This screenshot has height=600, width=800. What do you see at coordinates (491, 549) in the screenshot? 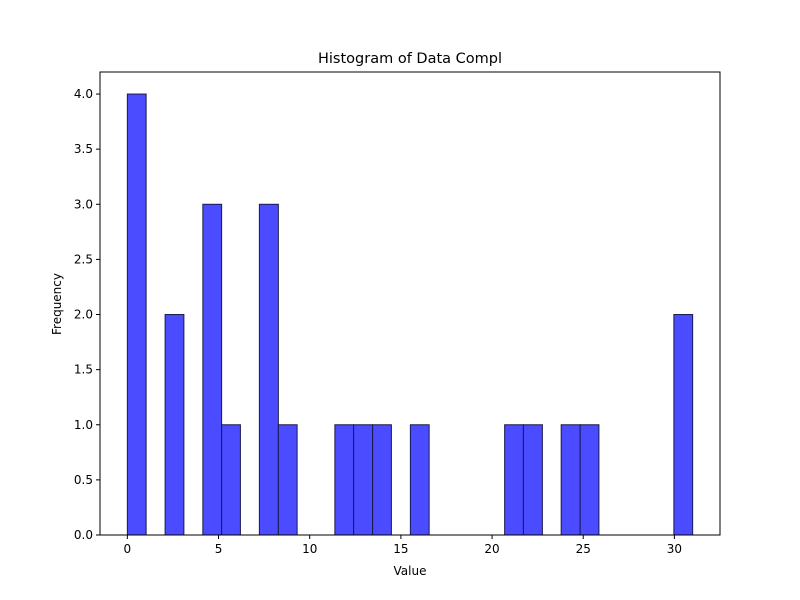
I see `x-tick-label: 20` at bounding box center [491, 549].